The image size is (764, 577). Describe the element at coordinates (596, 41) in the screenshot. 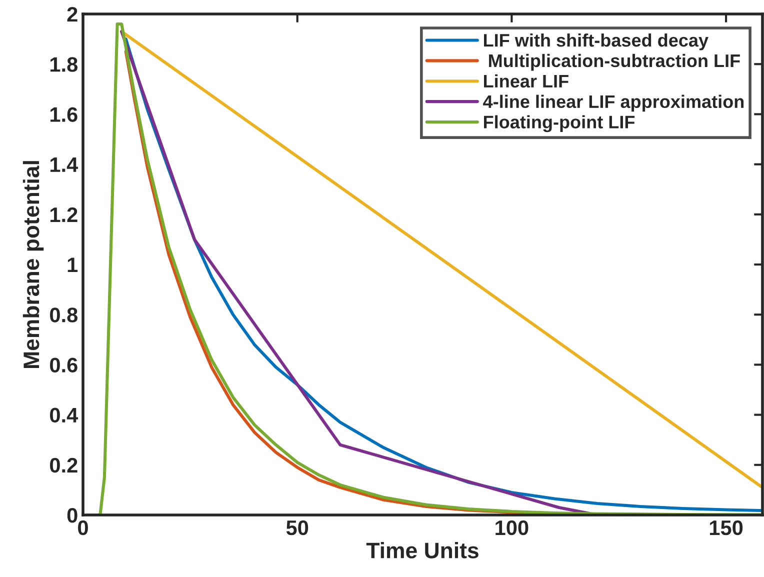

I see `legend-label: LIF with shift-based decay` at that location.